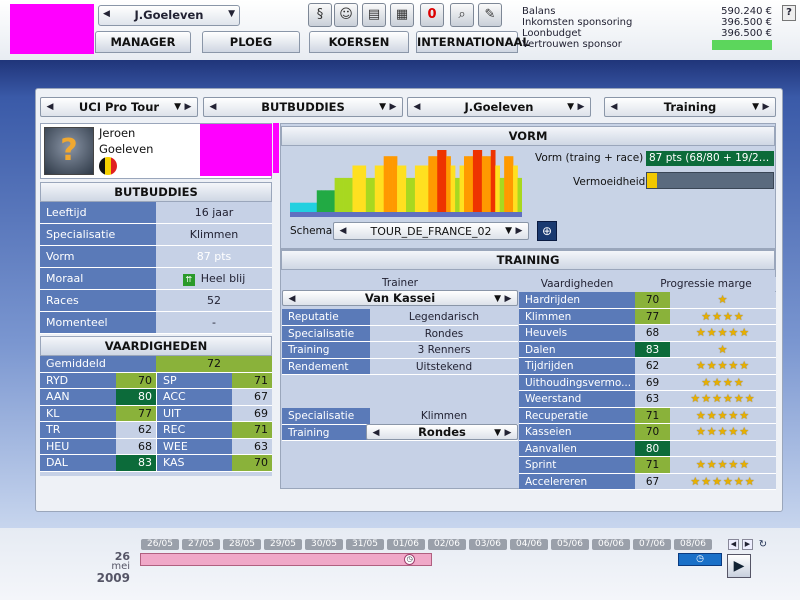  Describe the element at coordinates (98, 322) in the screenshot. I see `stat-label: Momenteel` at that location.